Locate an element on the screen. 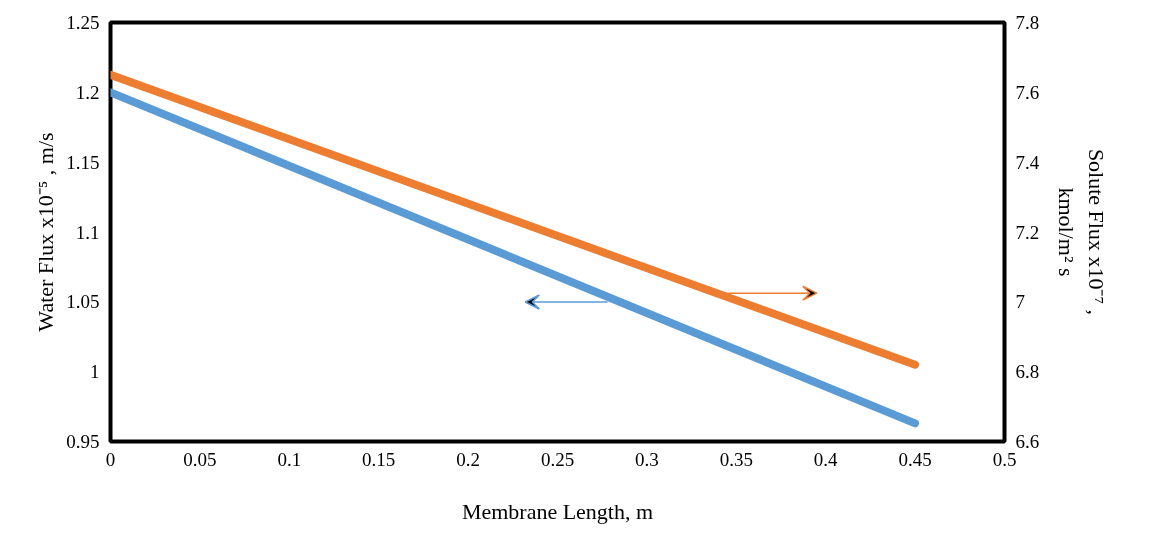 This screenshot has height=541, width=1154. y2-tick-label: 7.4 is located at coordinates (1027, 162).